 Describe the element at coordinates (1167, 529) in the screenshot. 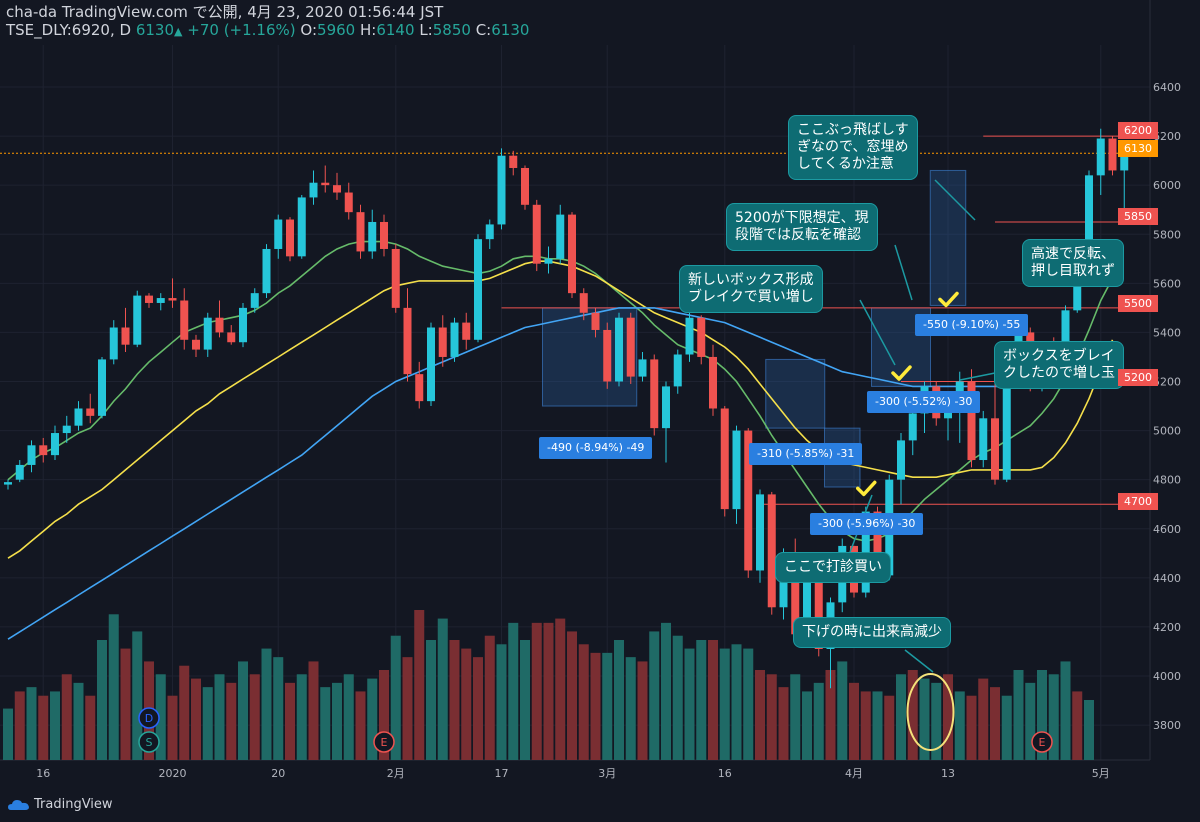

I see `y-tick-label: 4600` at that location.